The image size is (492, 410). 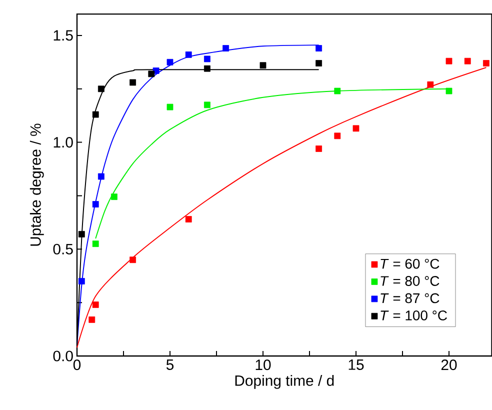 What do you see at coordinates (410, 263) in the screenshot?
I see `legend-label: T = 60 °C` at bounding box center [410, 263].